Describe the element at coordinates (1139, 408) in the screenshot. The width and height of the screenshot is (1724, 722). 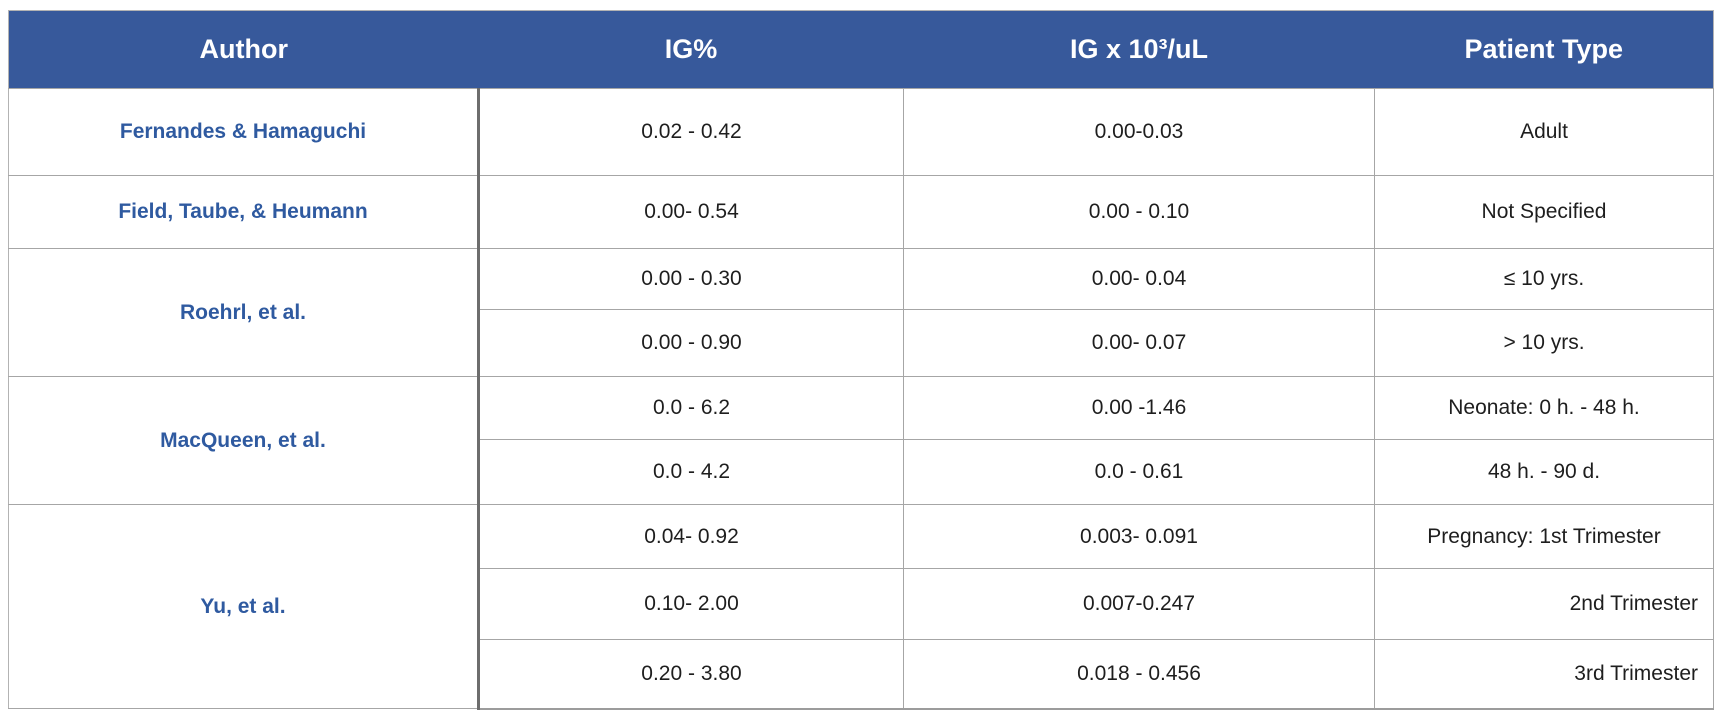
I see `ig-abs-cell: 0.00 -1.46` at that location.